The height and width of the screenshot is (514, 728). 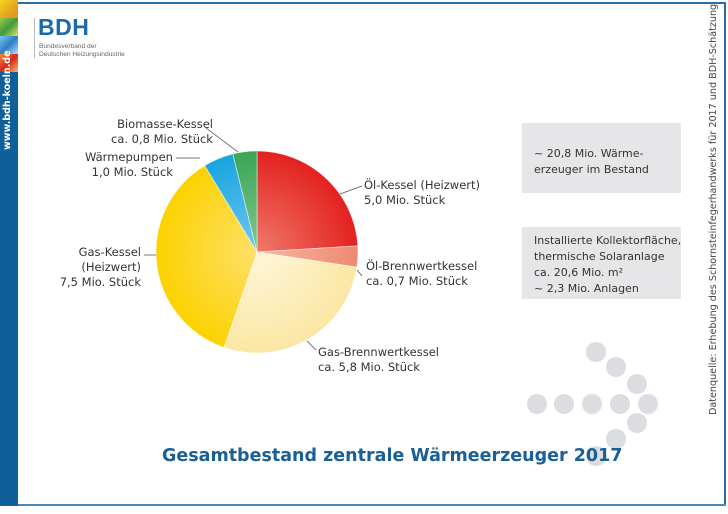 What do you see at coordinates (109, 252) in the screenshot?
I see `slice-label-name: Gas-Kessel` at bounding box center [109, 252].